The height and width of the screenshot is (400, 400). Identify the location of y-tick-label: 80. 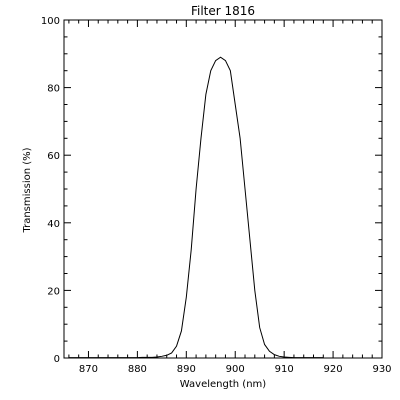
(53, 89).